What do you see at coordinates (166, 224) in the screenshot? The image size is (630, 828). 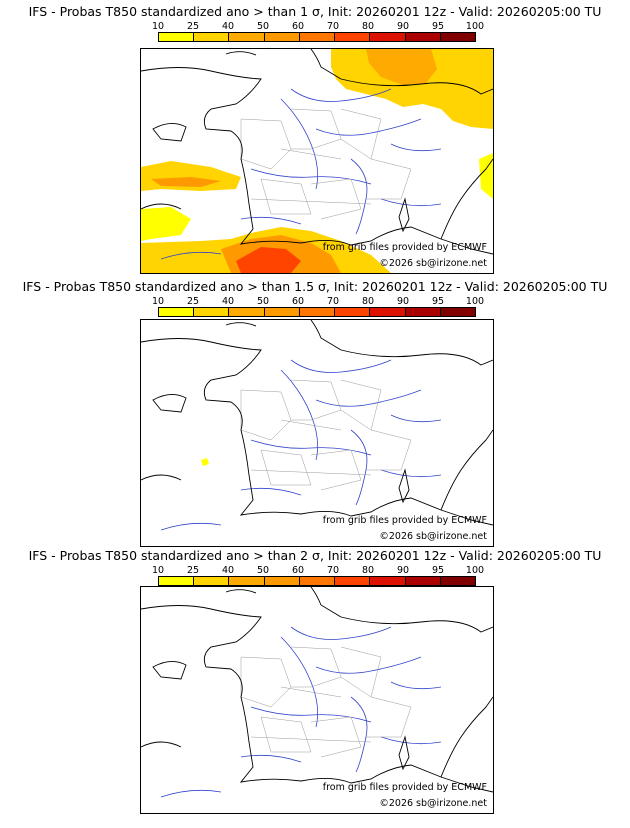 I see `shade-bay-biscay` at bounding box center [166, 224].